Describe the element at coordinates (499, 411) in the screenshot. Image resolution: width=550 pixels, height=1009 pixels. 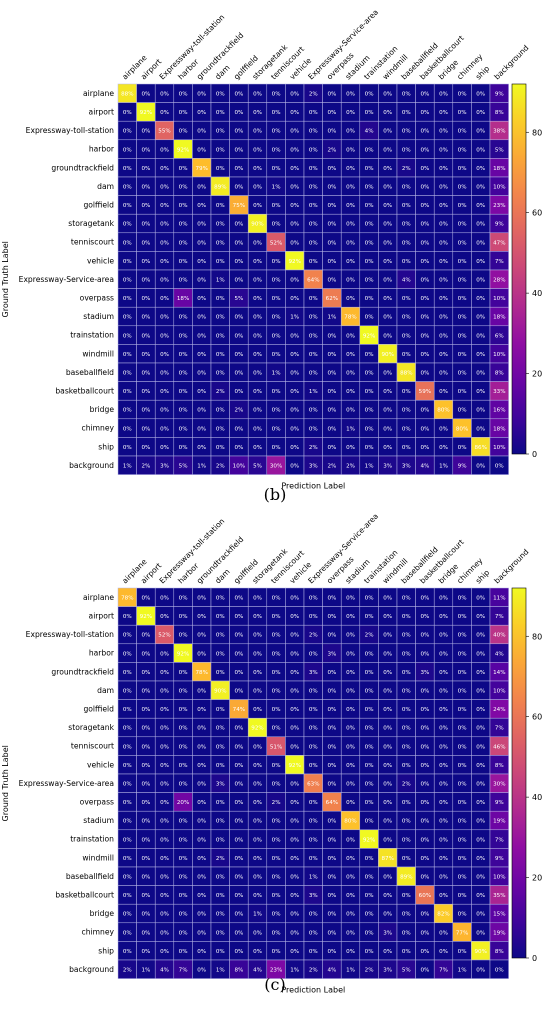
I see `cell-label: 16%` at that location.